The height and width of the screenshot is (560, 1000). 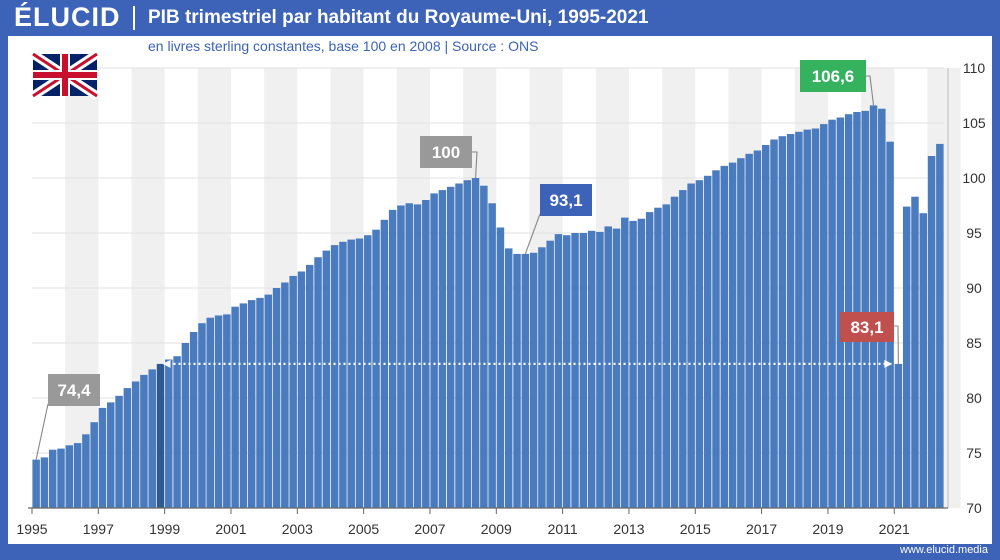 I want to click on y-tick-label: 100, so click(x=974, y=178).